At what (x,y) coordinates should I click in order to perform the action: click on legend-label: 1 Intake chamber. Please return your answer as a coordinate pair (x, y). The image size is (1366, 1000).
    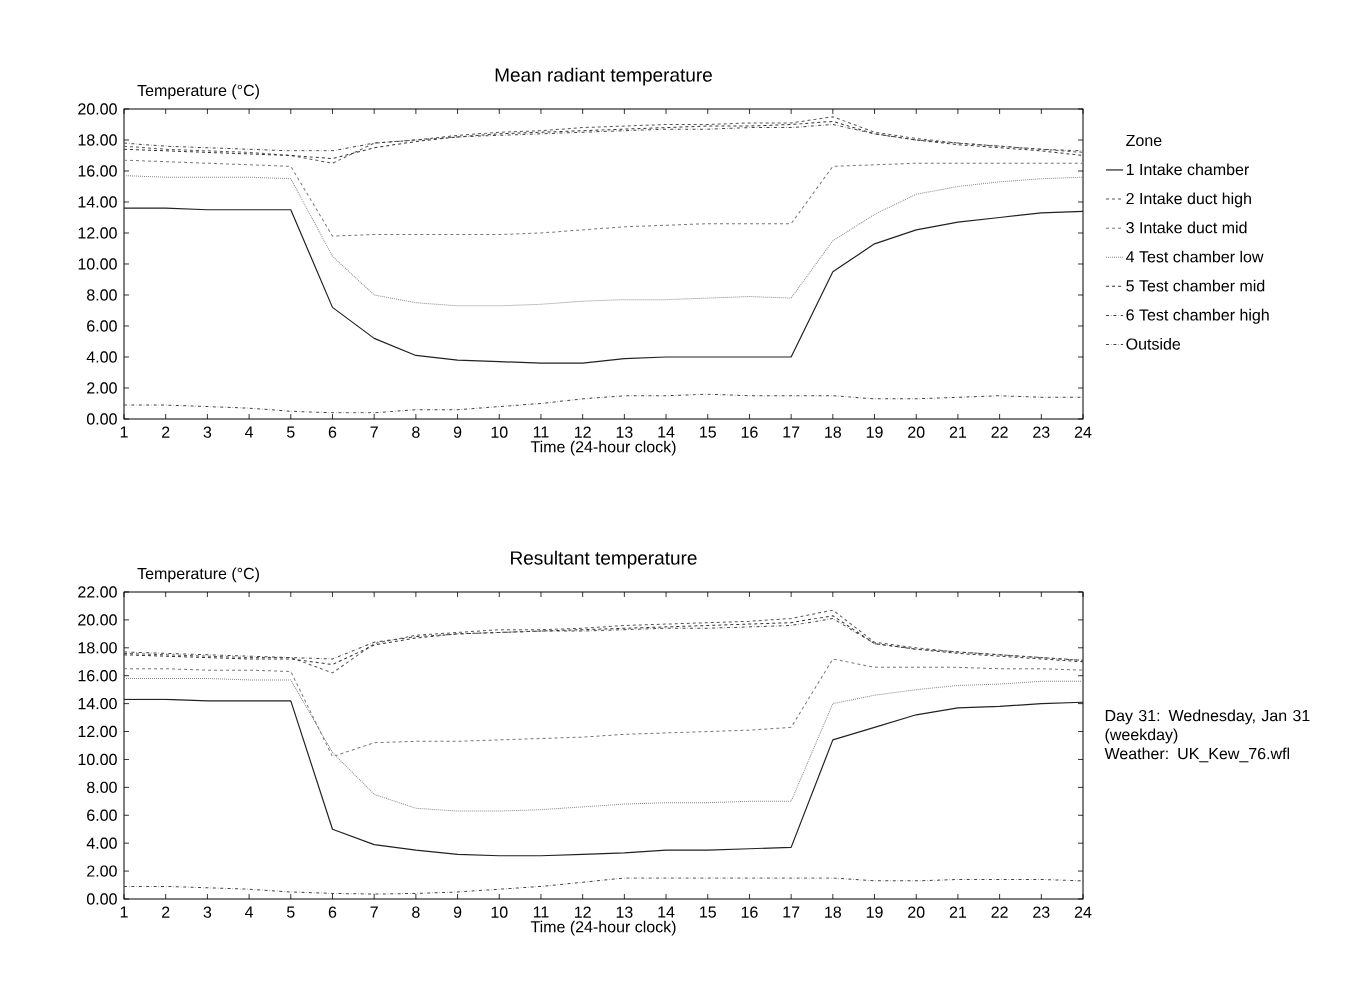
    Looking at the image, I should click on (1187, 169).